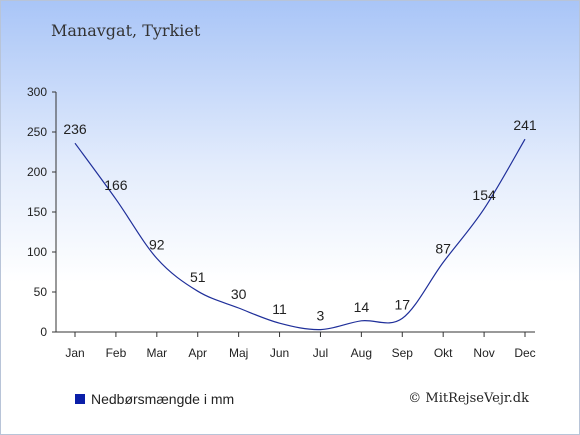  Describe the element at coordinates (116, 353) in the screenshot. I see `x-tick-label: Feb` at that location.